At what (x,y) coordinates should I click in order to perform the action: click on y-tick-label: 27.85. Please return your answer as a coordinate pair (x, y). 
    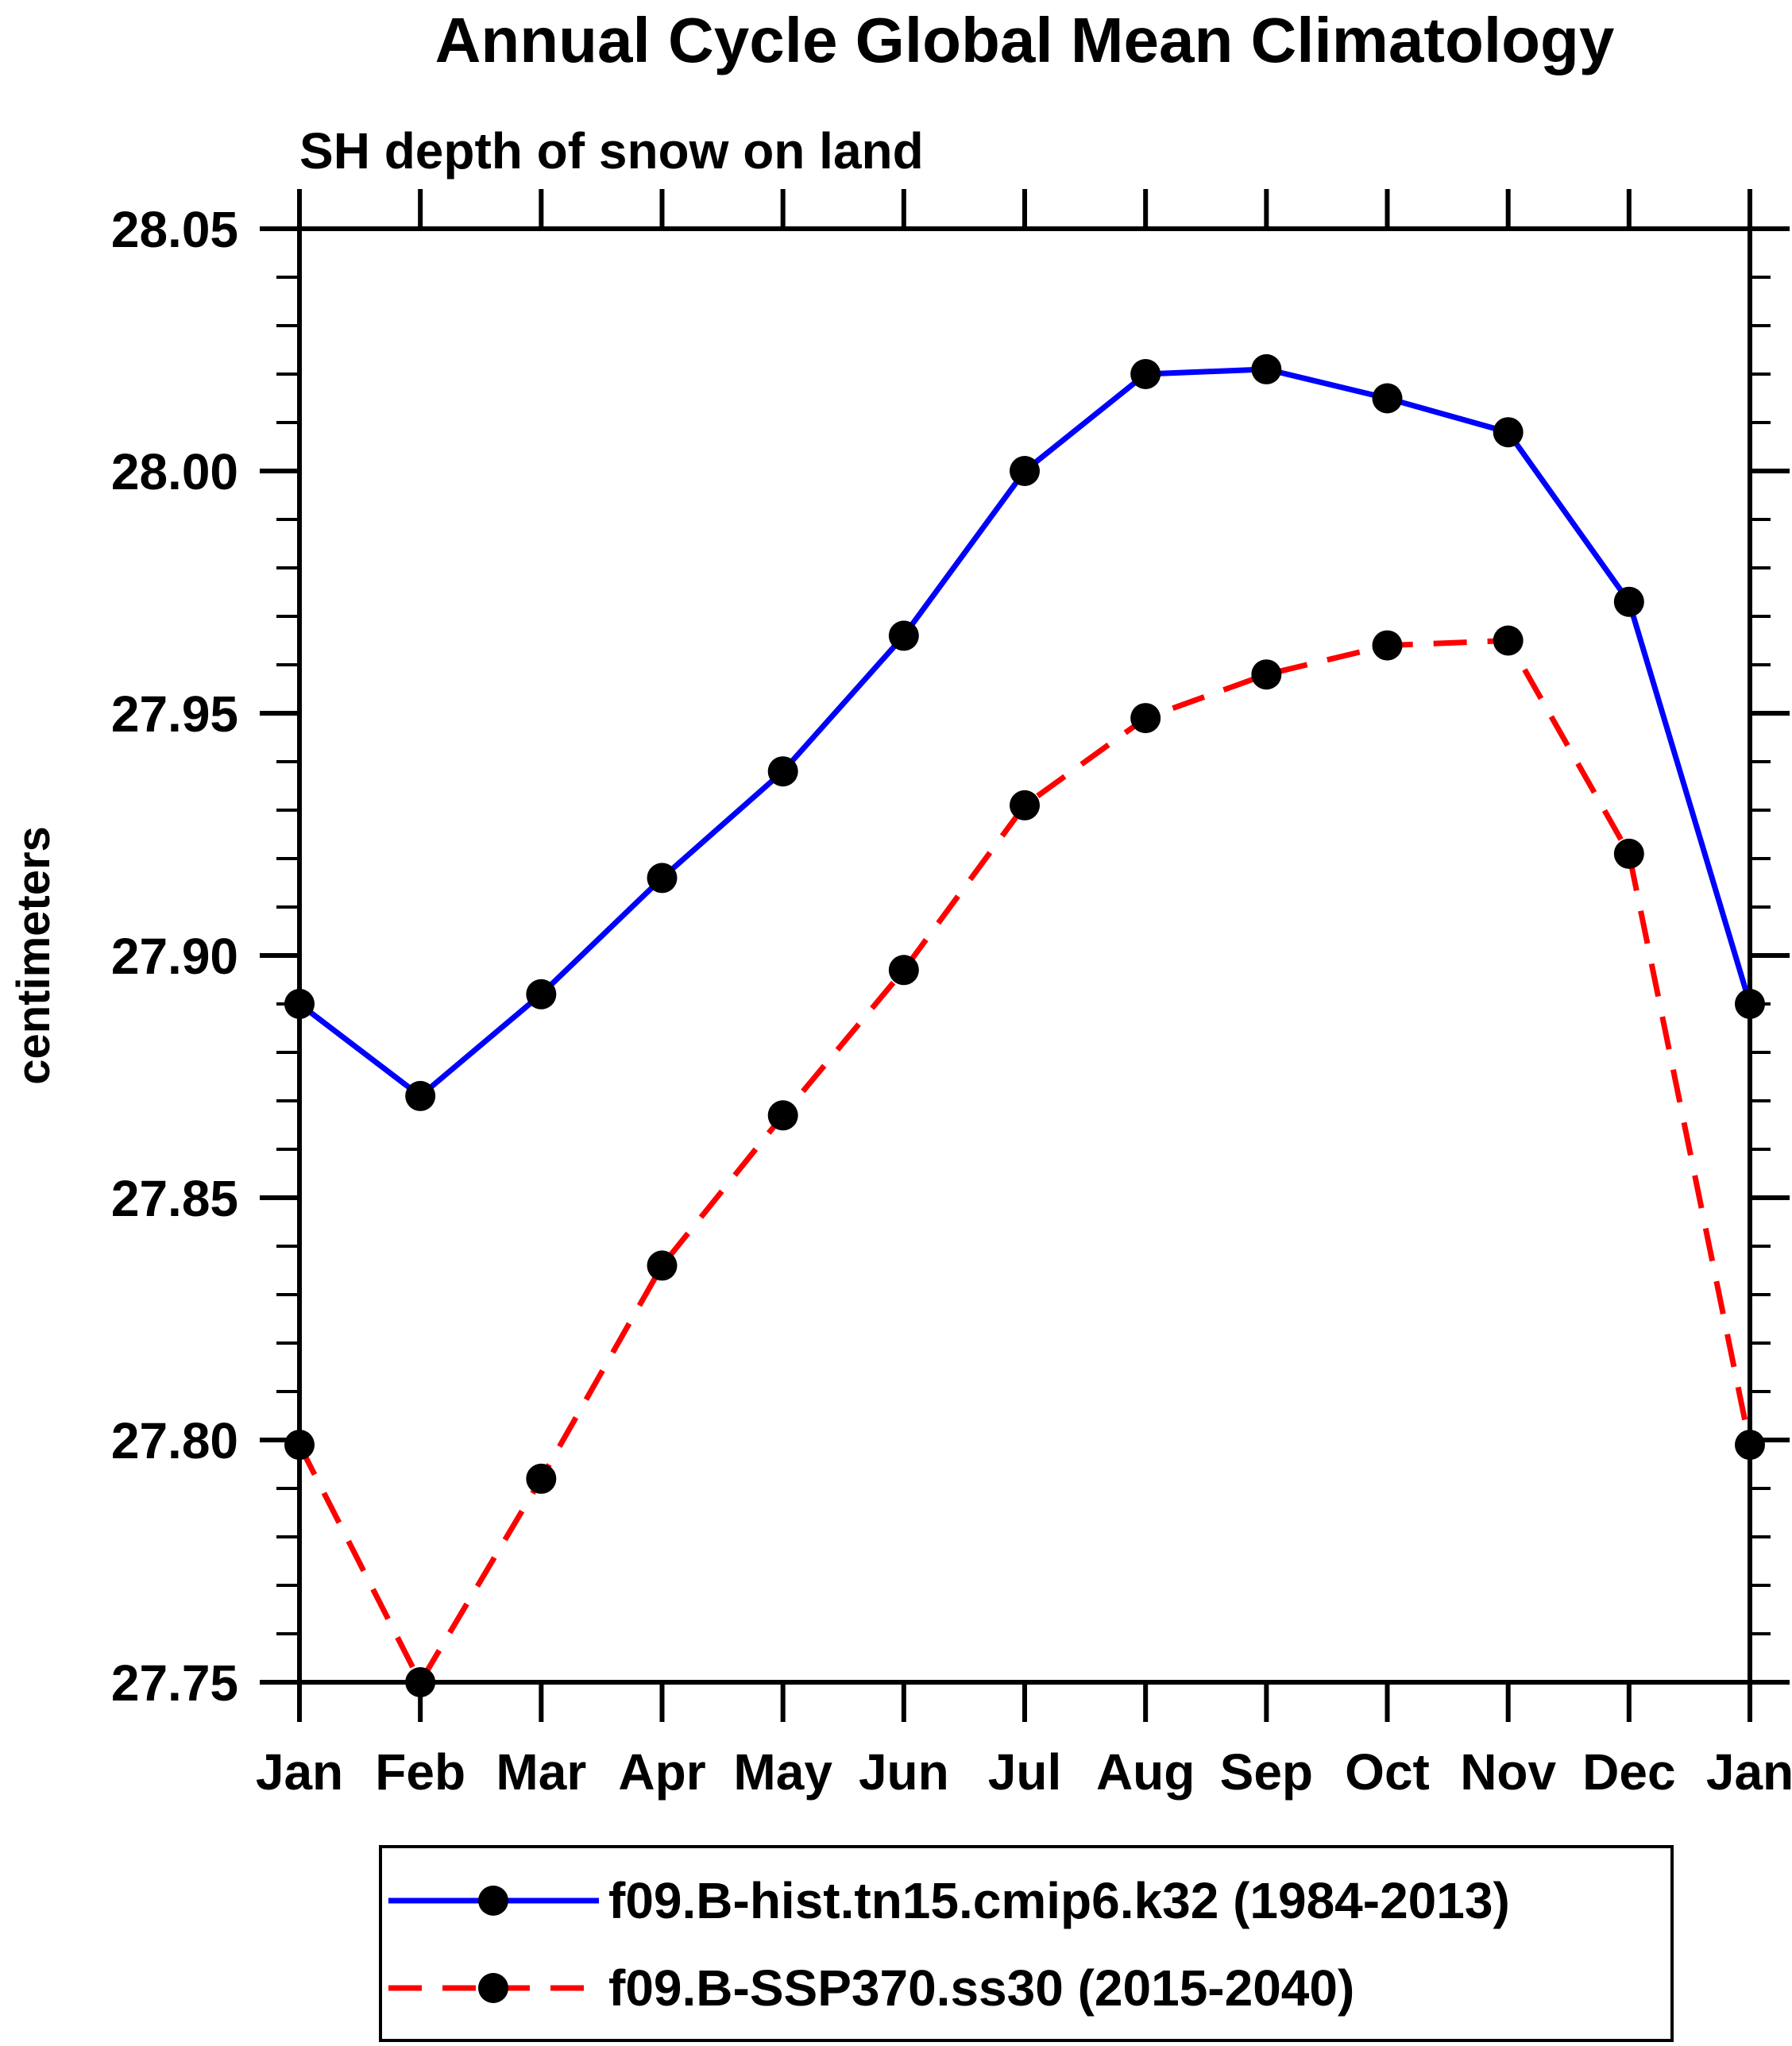
    Looking at the image, I should click on (175, 1198).